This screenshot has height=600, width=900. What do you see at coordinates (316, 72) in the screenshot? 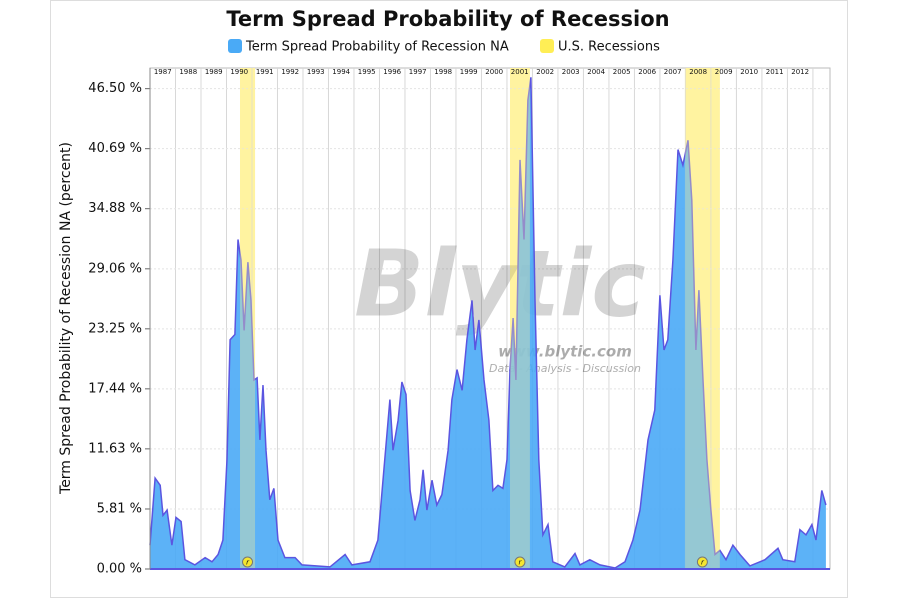
I see `x-tick-label: 1993` at bounding box center [316, 72].